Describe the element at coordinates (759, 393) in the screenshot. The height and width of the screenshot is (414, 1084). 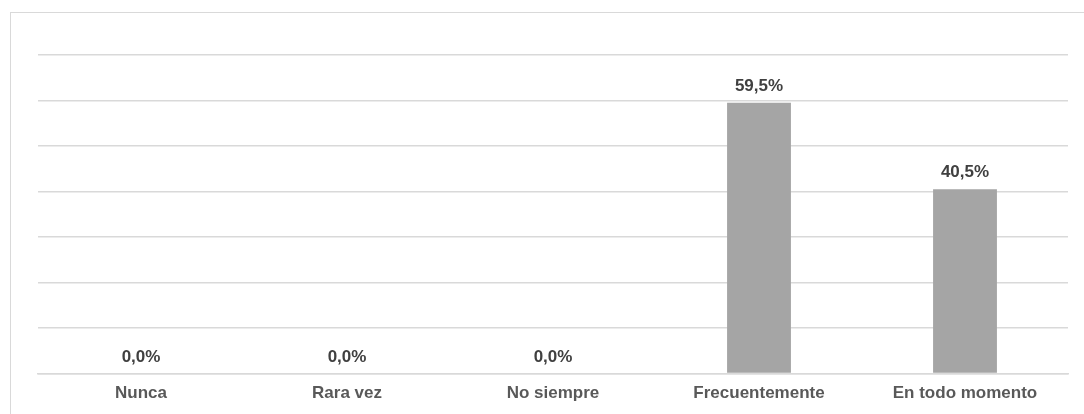
I see `x-tick-label: Frecuentemente` at that location.